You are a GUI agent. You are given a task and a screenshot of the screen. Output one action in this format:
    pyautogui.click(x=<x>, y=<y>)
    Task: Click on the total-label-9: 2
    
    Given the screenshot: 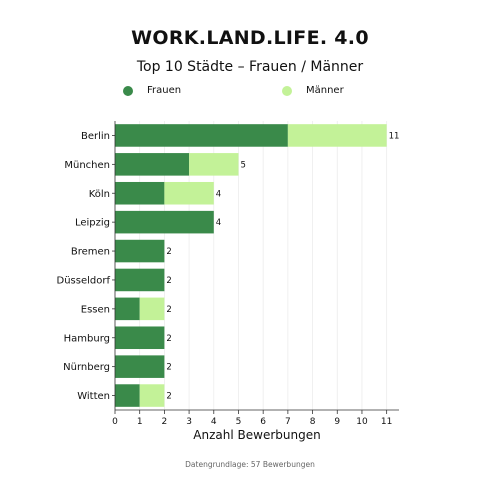 What is the action you would take?
    pyautogui.click(x=168, y=397)
    